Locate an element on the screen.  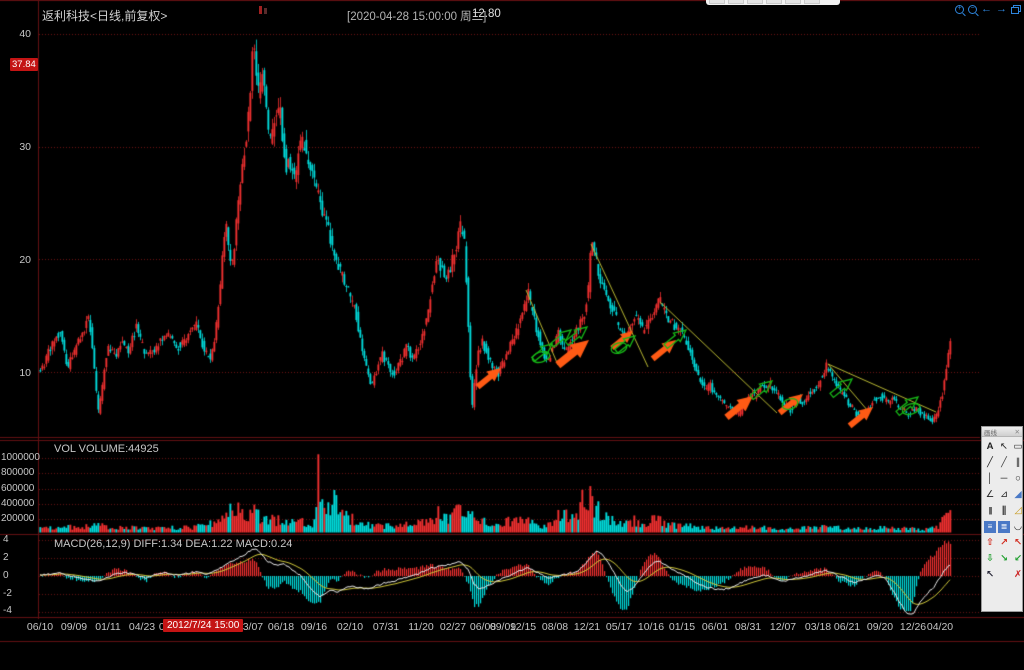
last-price: 12.80 is located at coordinates (486, 14).